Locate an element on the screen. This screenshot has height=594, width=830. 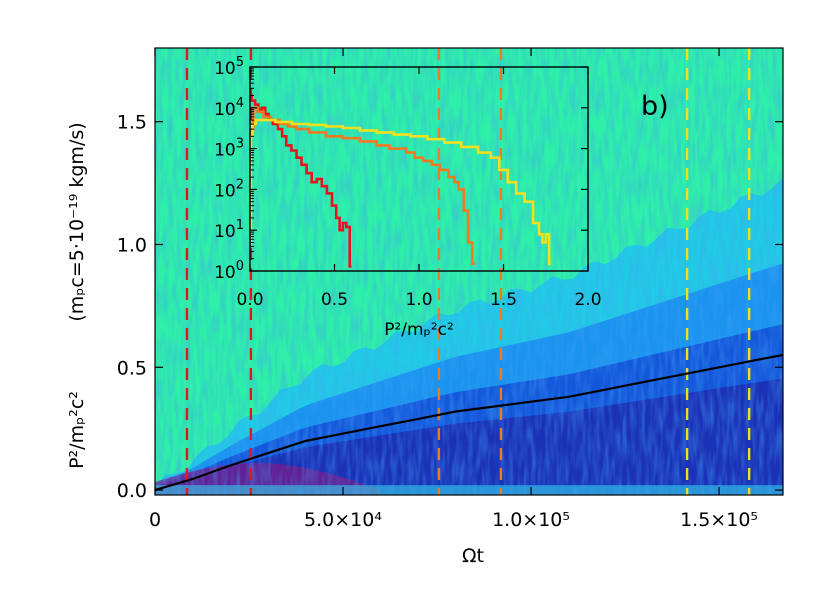
inset-y-tick-label-5: 10⁵ is located at coordinates (229, 67).